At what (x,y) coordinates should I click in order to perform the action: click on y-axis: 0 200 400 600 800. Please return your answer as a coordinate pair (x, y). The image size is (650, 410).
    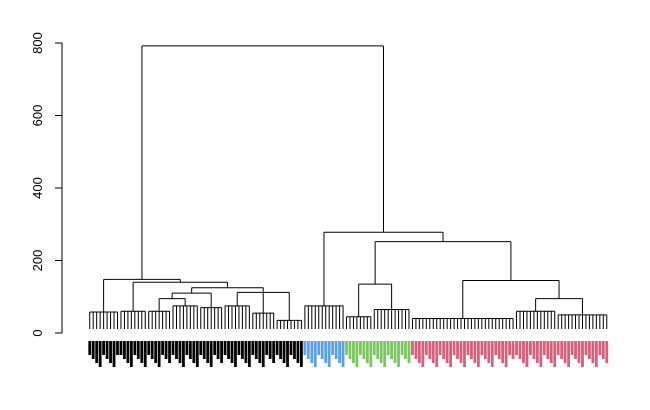
    Looking at the image, I should click on (46, 184).